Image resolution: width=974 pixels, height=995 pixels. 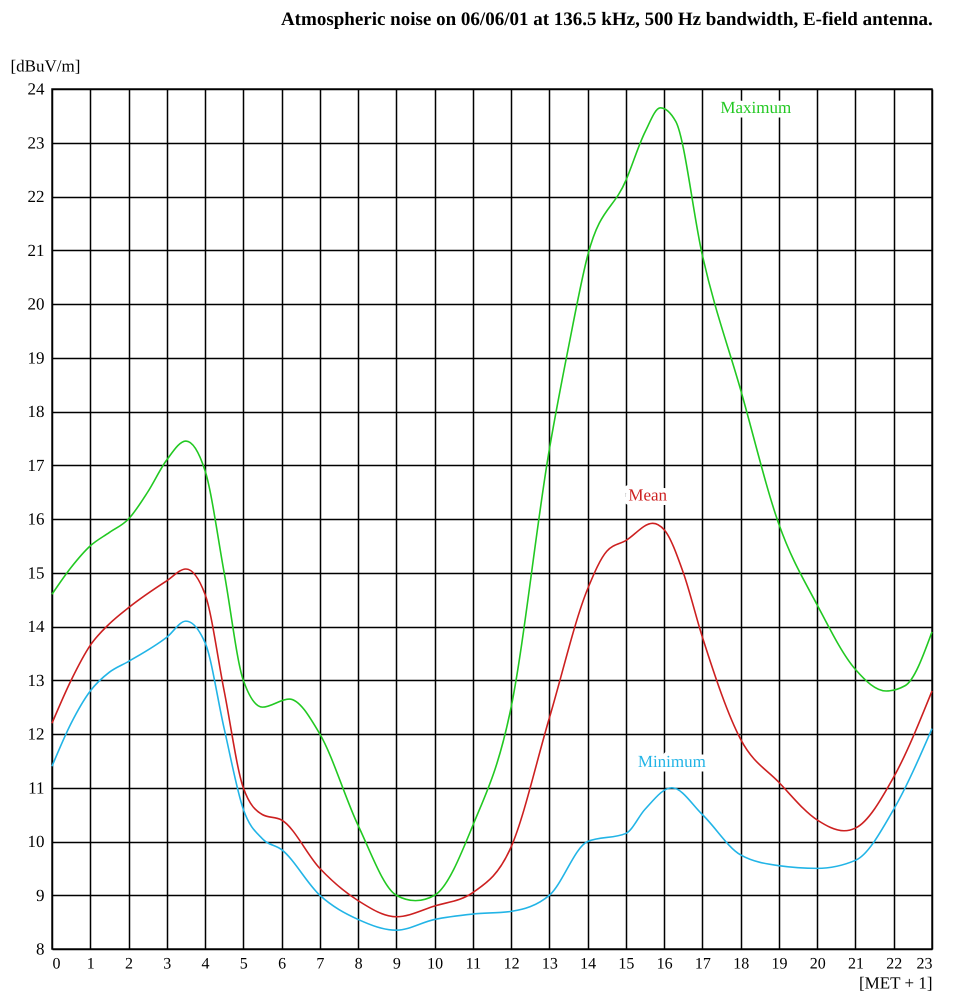 What do you see at coordinates (36, 572) in the screenshot?
I see `y-tick-label: 15` at bounding box center [36, 572].